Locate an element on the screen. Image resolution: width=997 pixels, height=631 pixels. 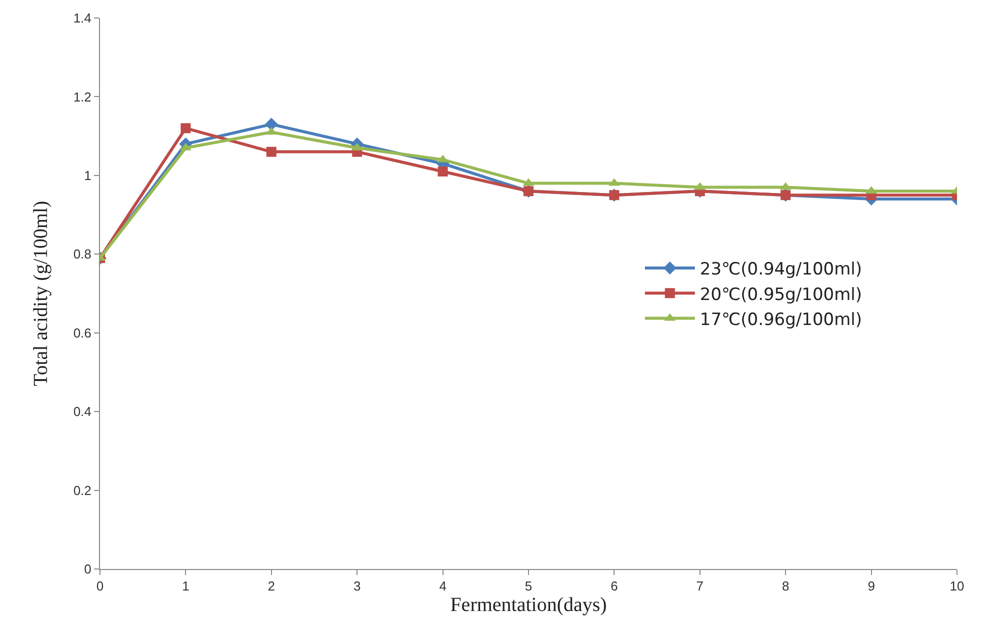
x-axis-title: Fermentation(days) is located at coordinates (528, 605).